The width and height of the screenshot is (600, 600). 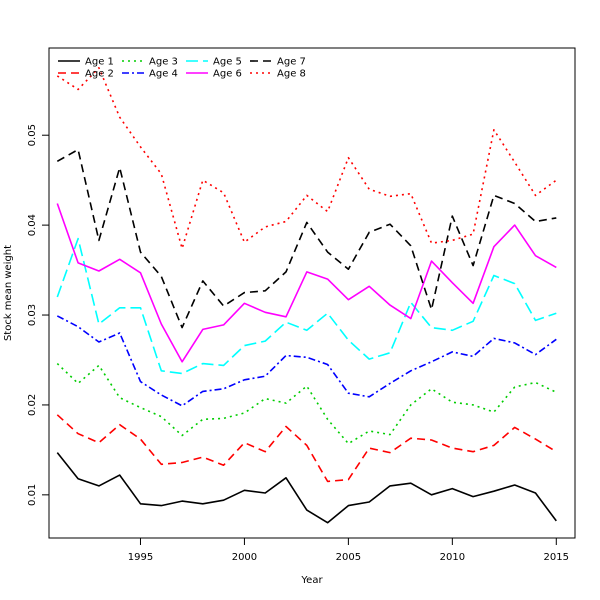 I want to click on y-axis-label: Stock mean weight, so click(x=8, y=293).